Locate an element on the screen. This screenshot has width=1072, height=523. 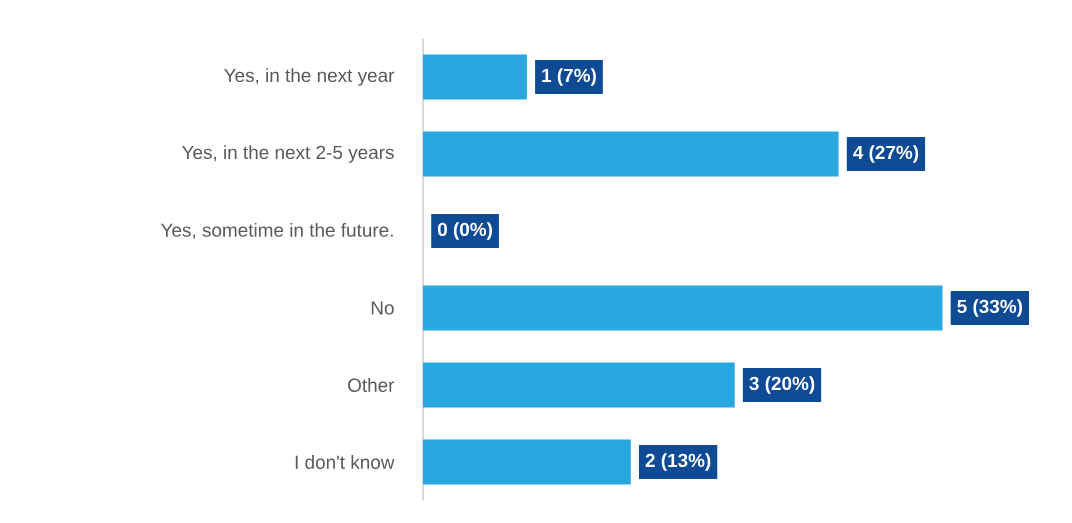
data-label: 5 (33%) is located at coordinates (990, 308).